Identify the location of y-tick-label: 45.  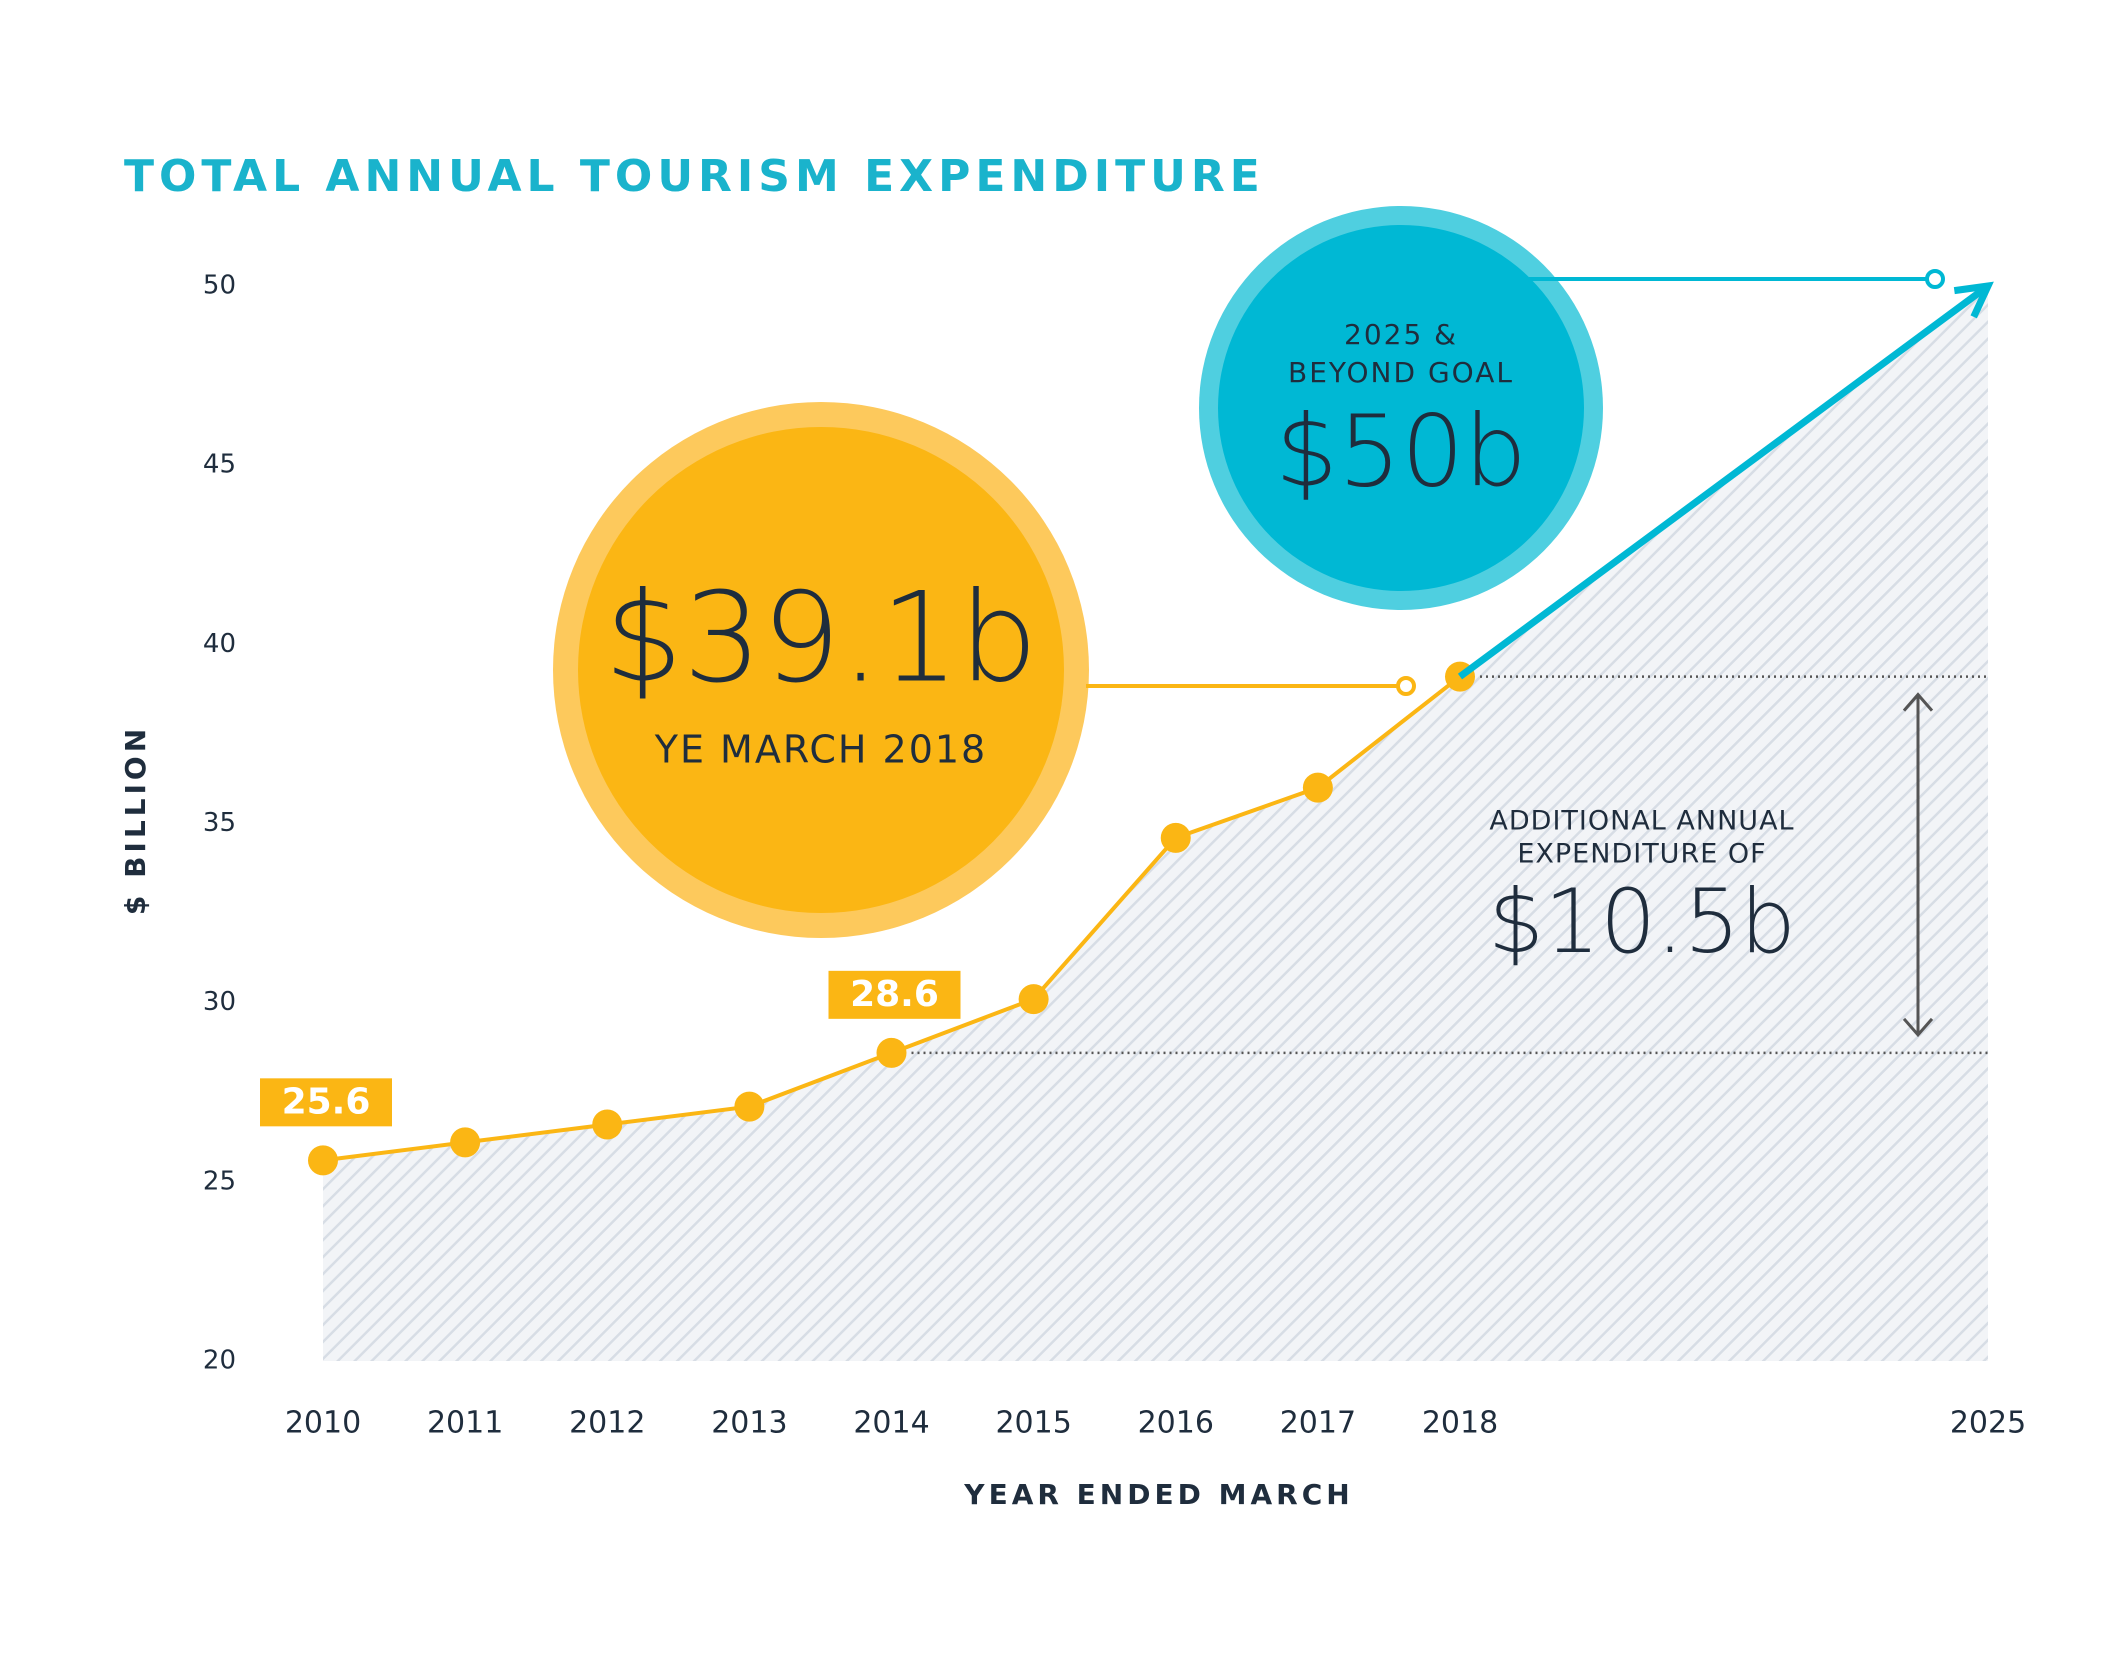
(219, 465).